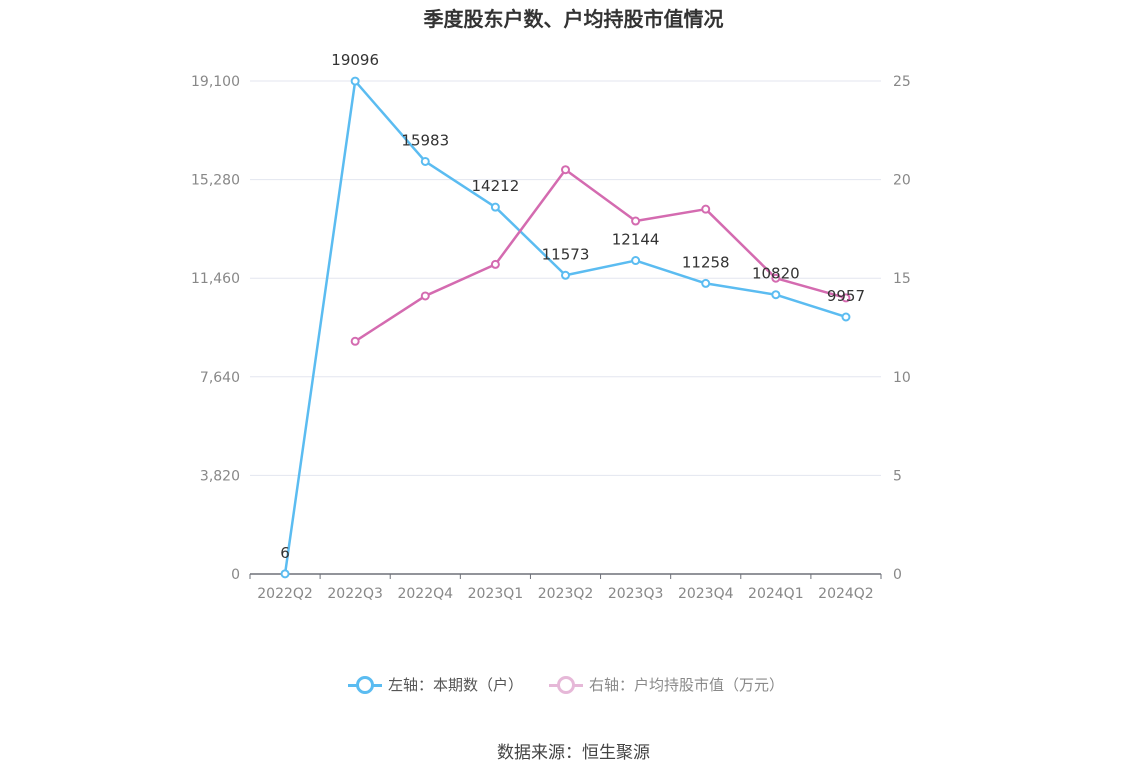 This screenshot has width=1147, height=776. I want to click on chart-title: 季度股东户数、户均持股市值情况, so click(573, 19).